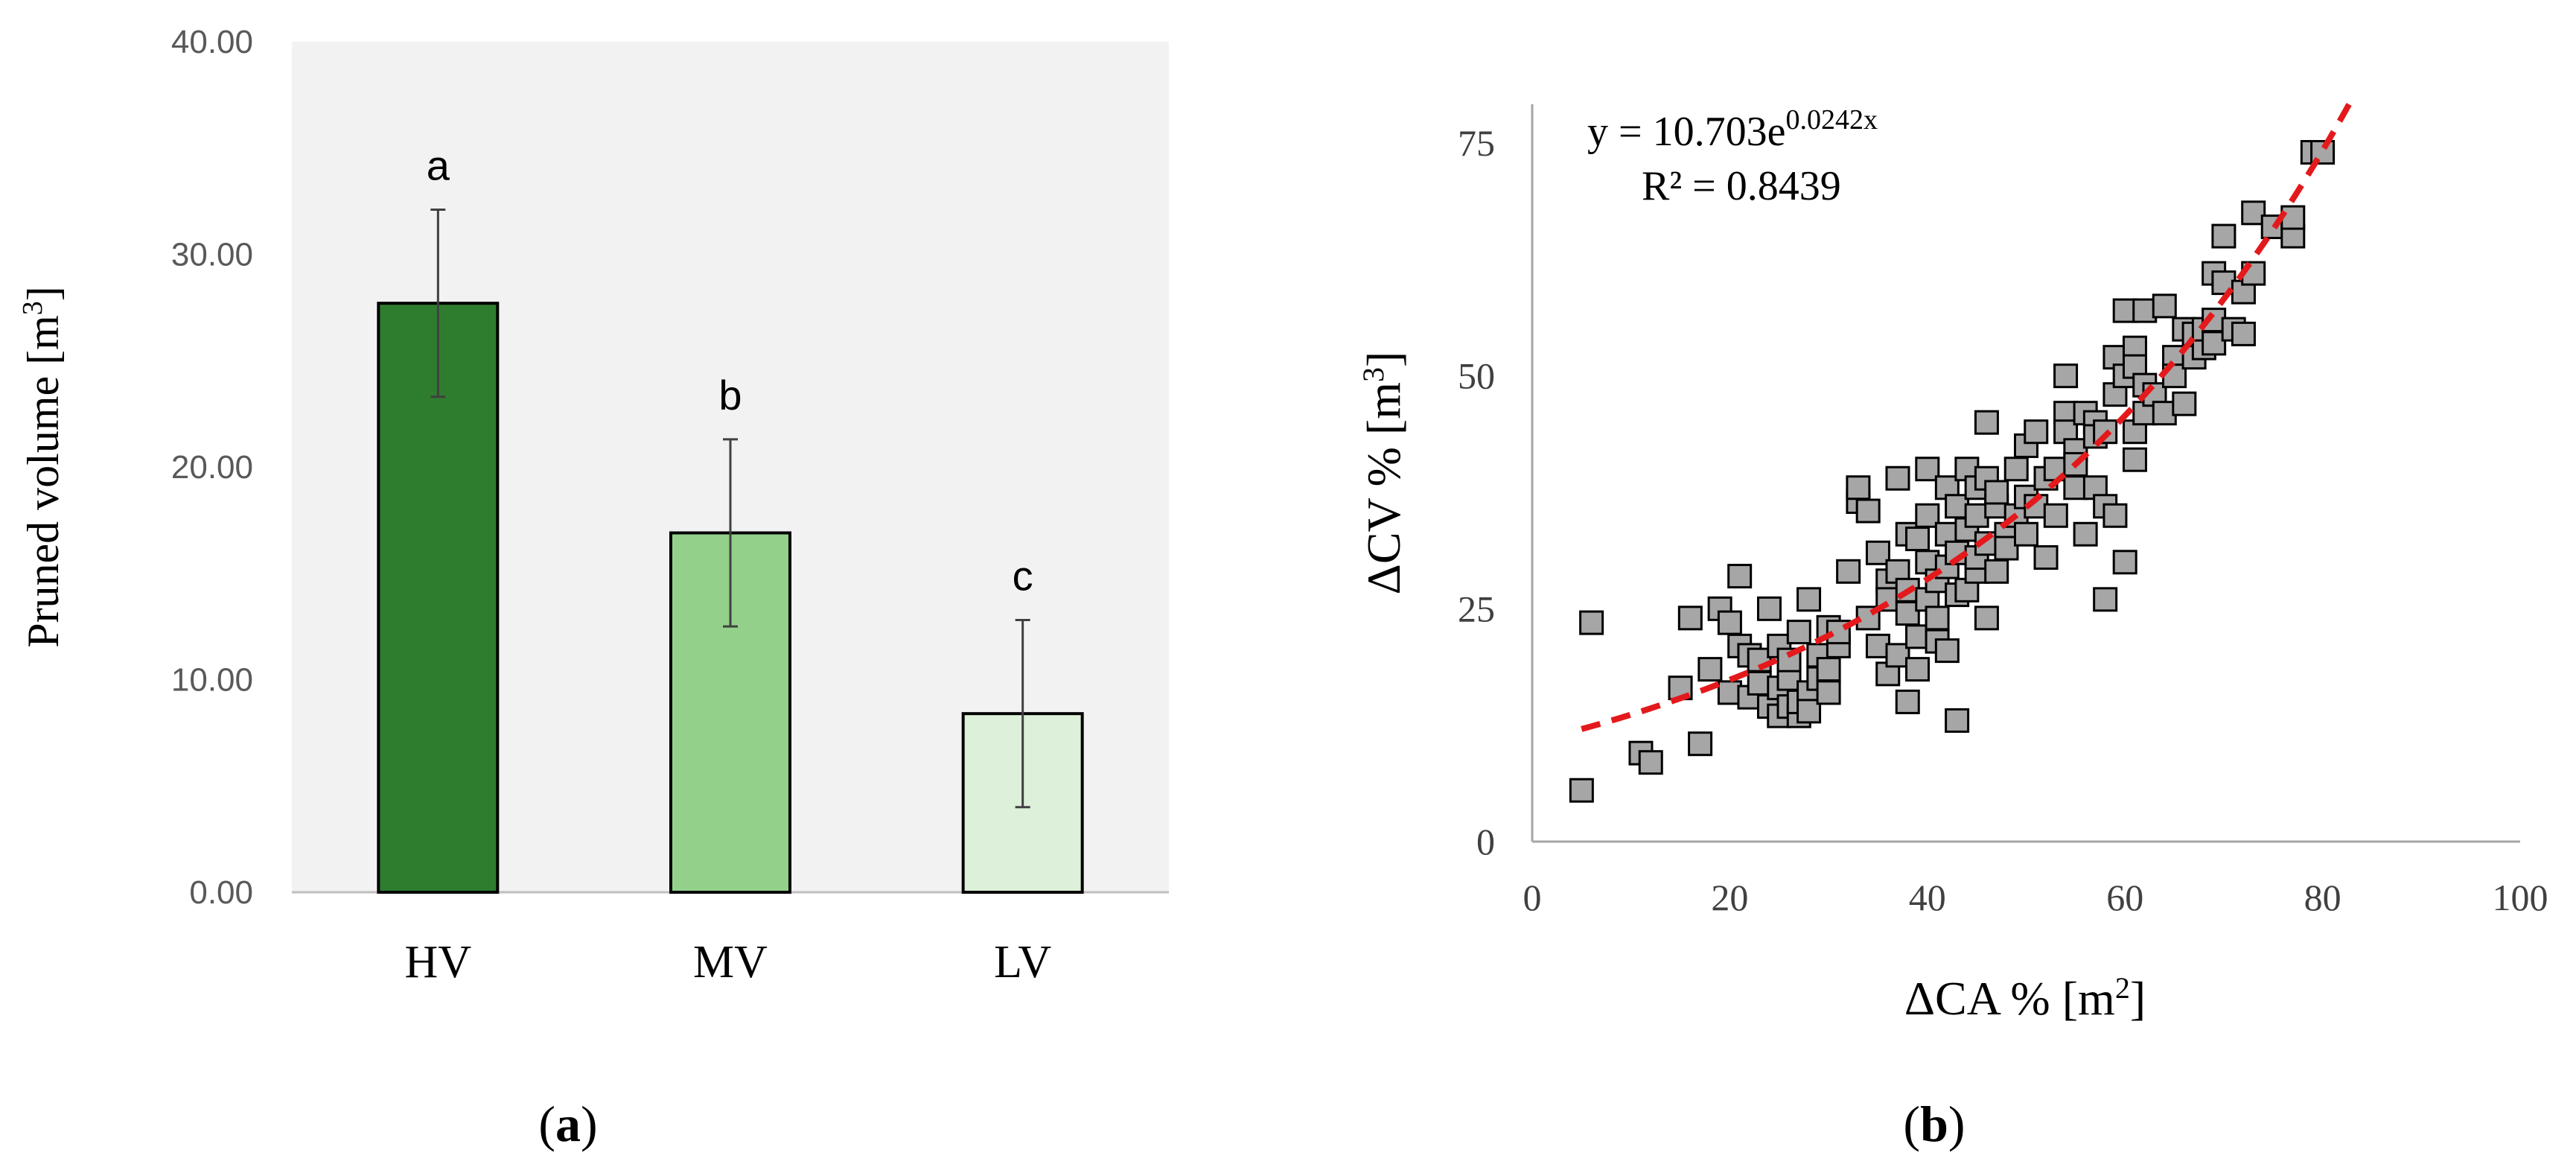 This screenshot has height=1176, width=2576. Describe the element at coordinates (438, 165) in the screenshot. I see `significance-letter-a: a` at that location.